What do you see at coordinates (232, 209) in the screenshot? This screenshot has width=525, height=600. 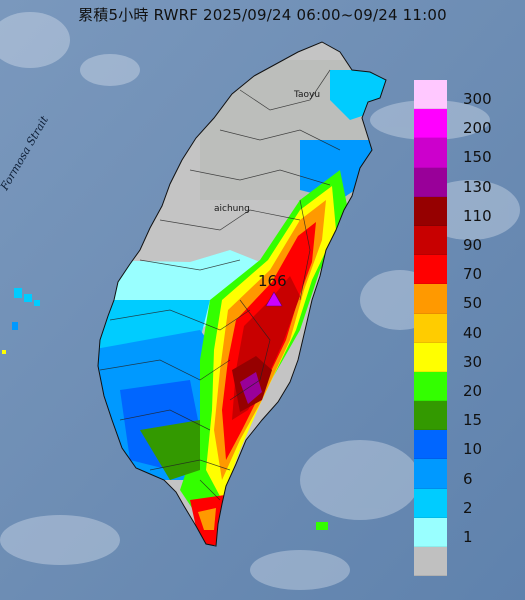 I see `city-label-taichung: aichung` at bounding box center [232, 209].